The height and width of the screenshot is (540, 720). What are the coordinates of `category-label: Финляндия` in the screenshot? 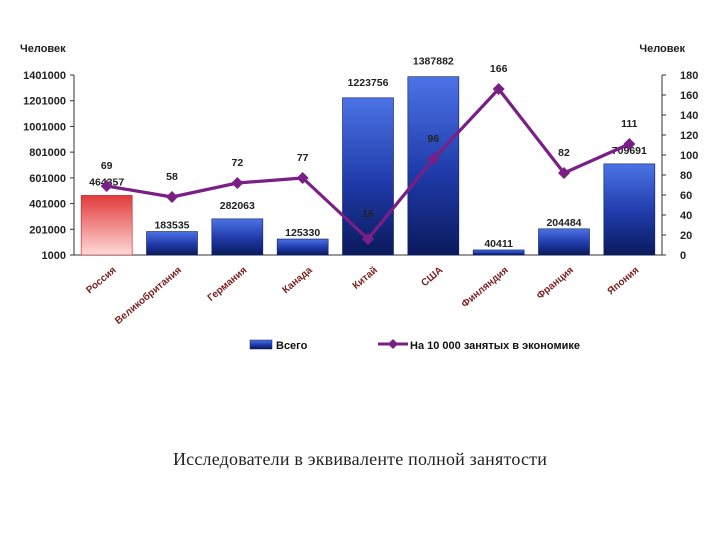 It's located at (485, 287).